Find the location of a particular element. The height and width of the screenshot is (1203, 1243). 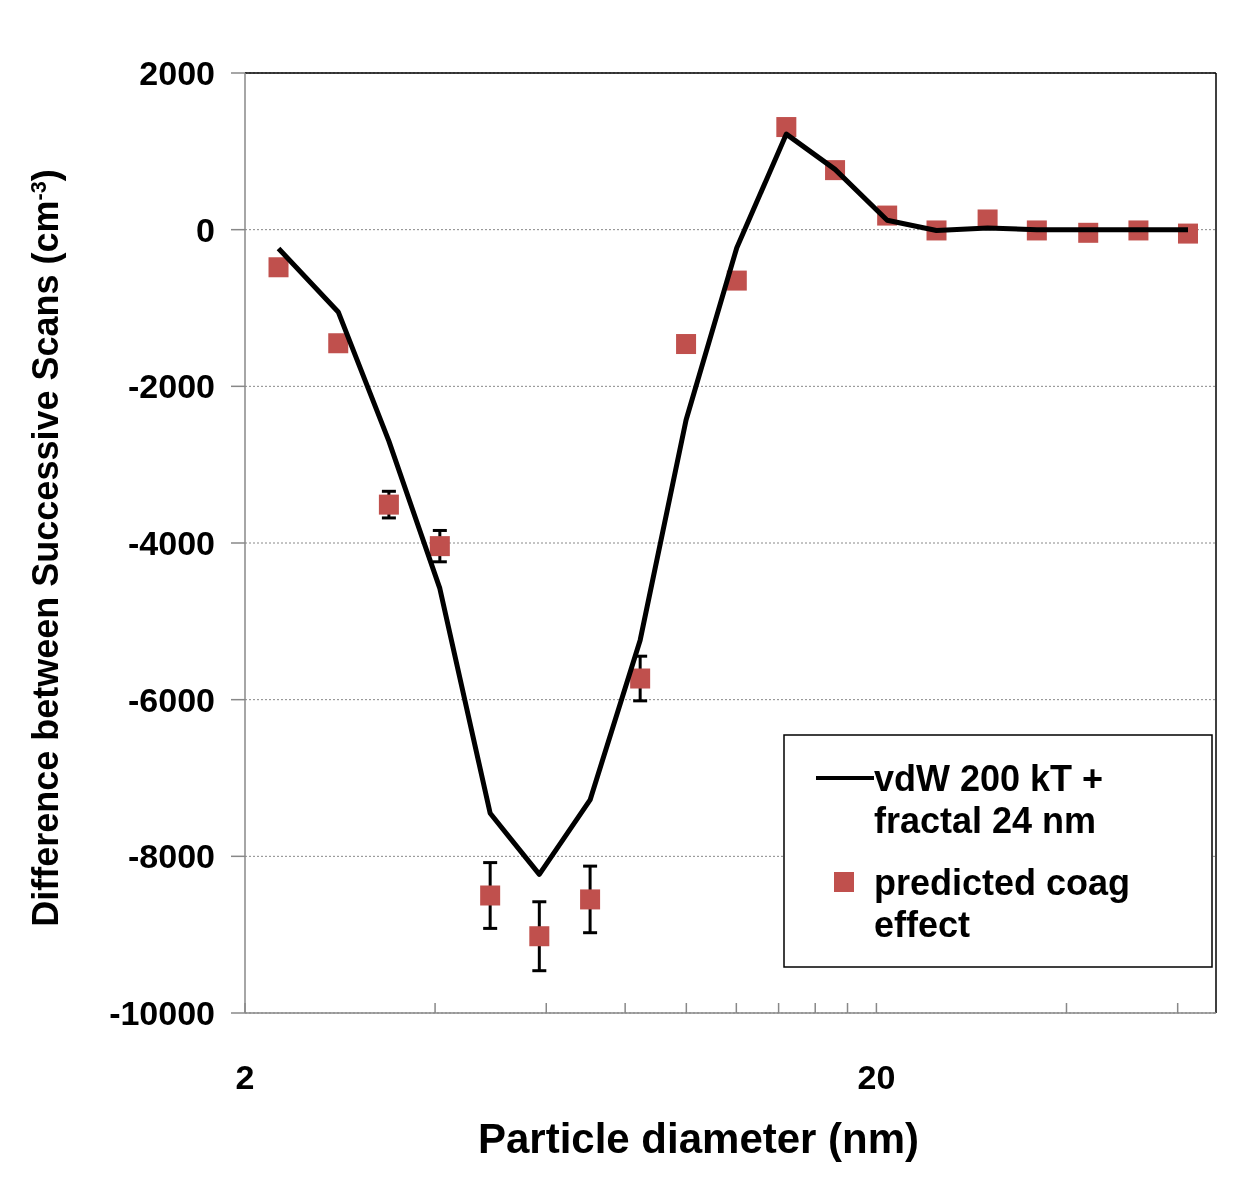

y-tick-label: 0 is located at coordinates (205, 229).